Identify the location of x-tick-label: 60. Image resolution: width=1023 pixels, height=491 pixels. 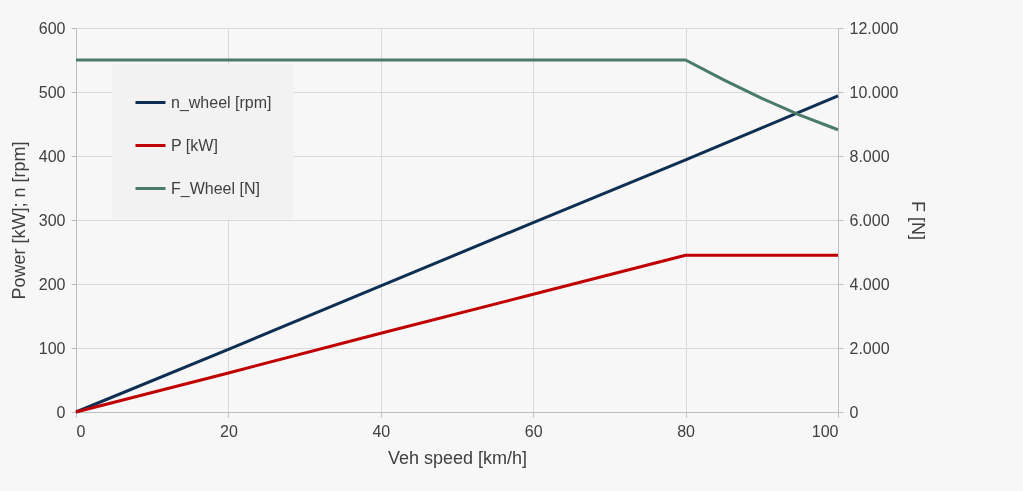
(533, 431).